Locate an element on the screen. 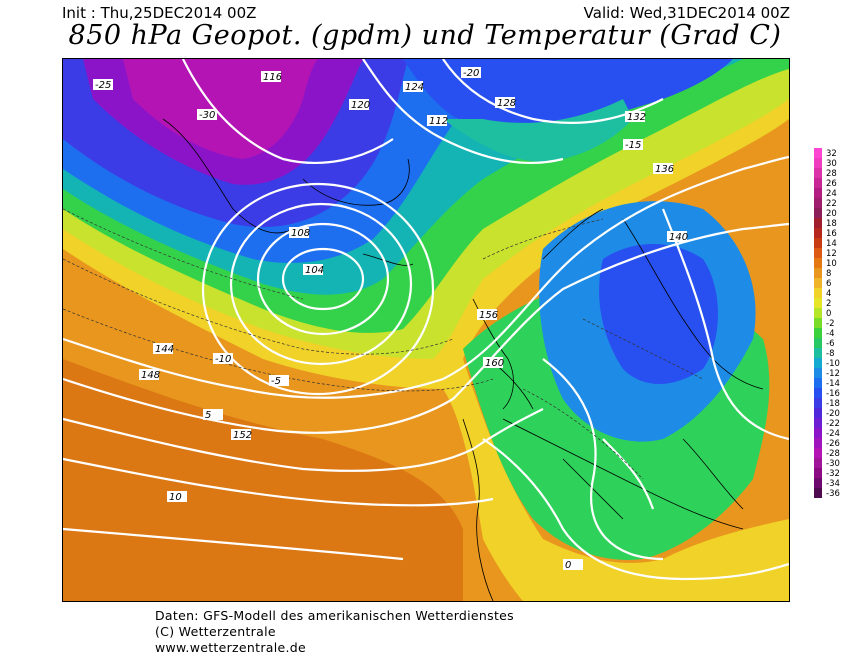  init-time: Init : Thu,25DEC2014 00Z is located at coordinates (159, 13).